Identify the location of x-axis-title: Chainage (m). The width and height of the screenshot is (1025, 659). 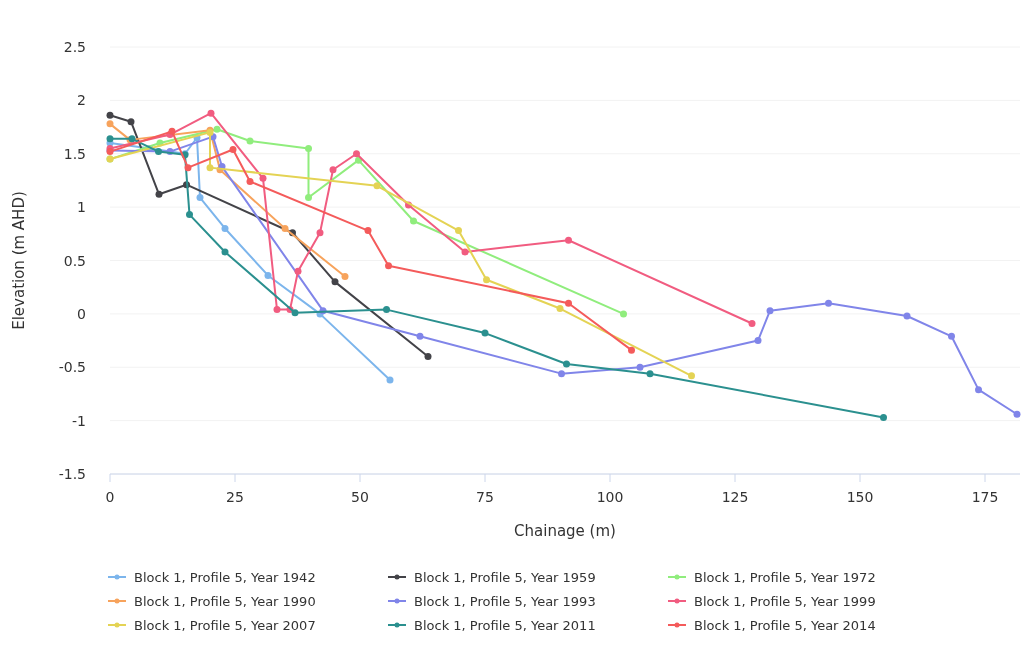
(565, 531).